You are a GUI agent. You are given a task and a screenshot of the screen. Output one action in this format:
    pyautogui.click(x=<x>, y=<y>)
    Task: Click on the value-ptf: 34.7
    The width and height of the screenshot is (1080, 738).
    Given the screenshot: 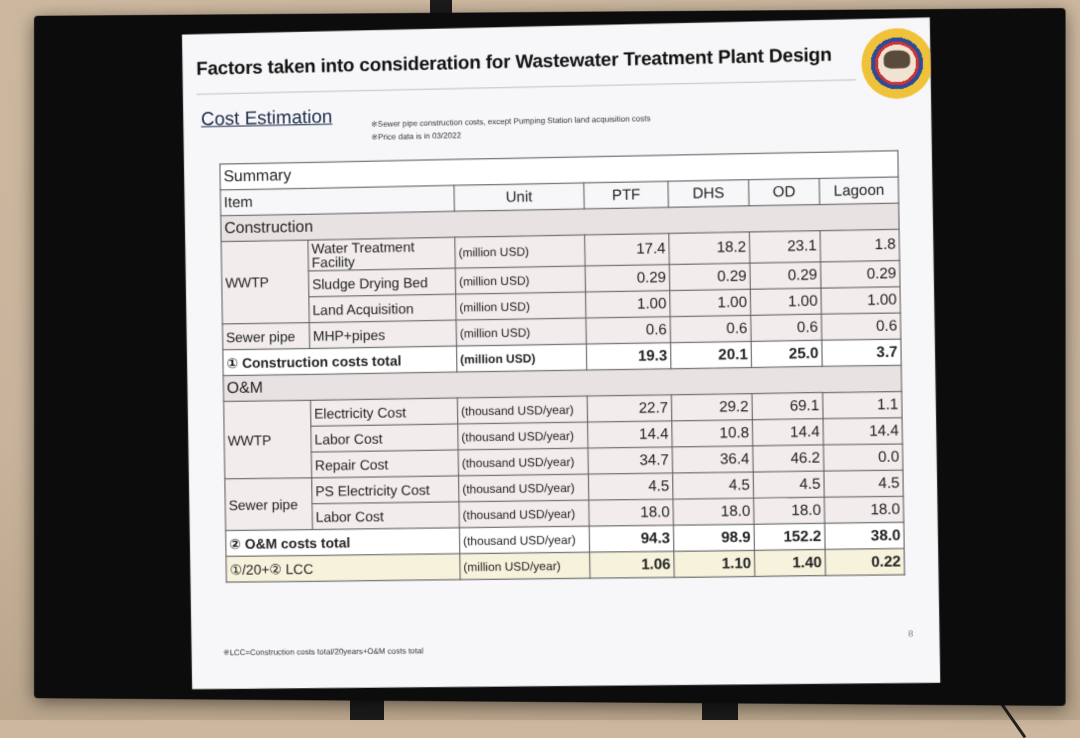 What is the action you would take?
    pyautogui.click(x=630, y=460)
    